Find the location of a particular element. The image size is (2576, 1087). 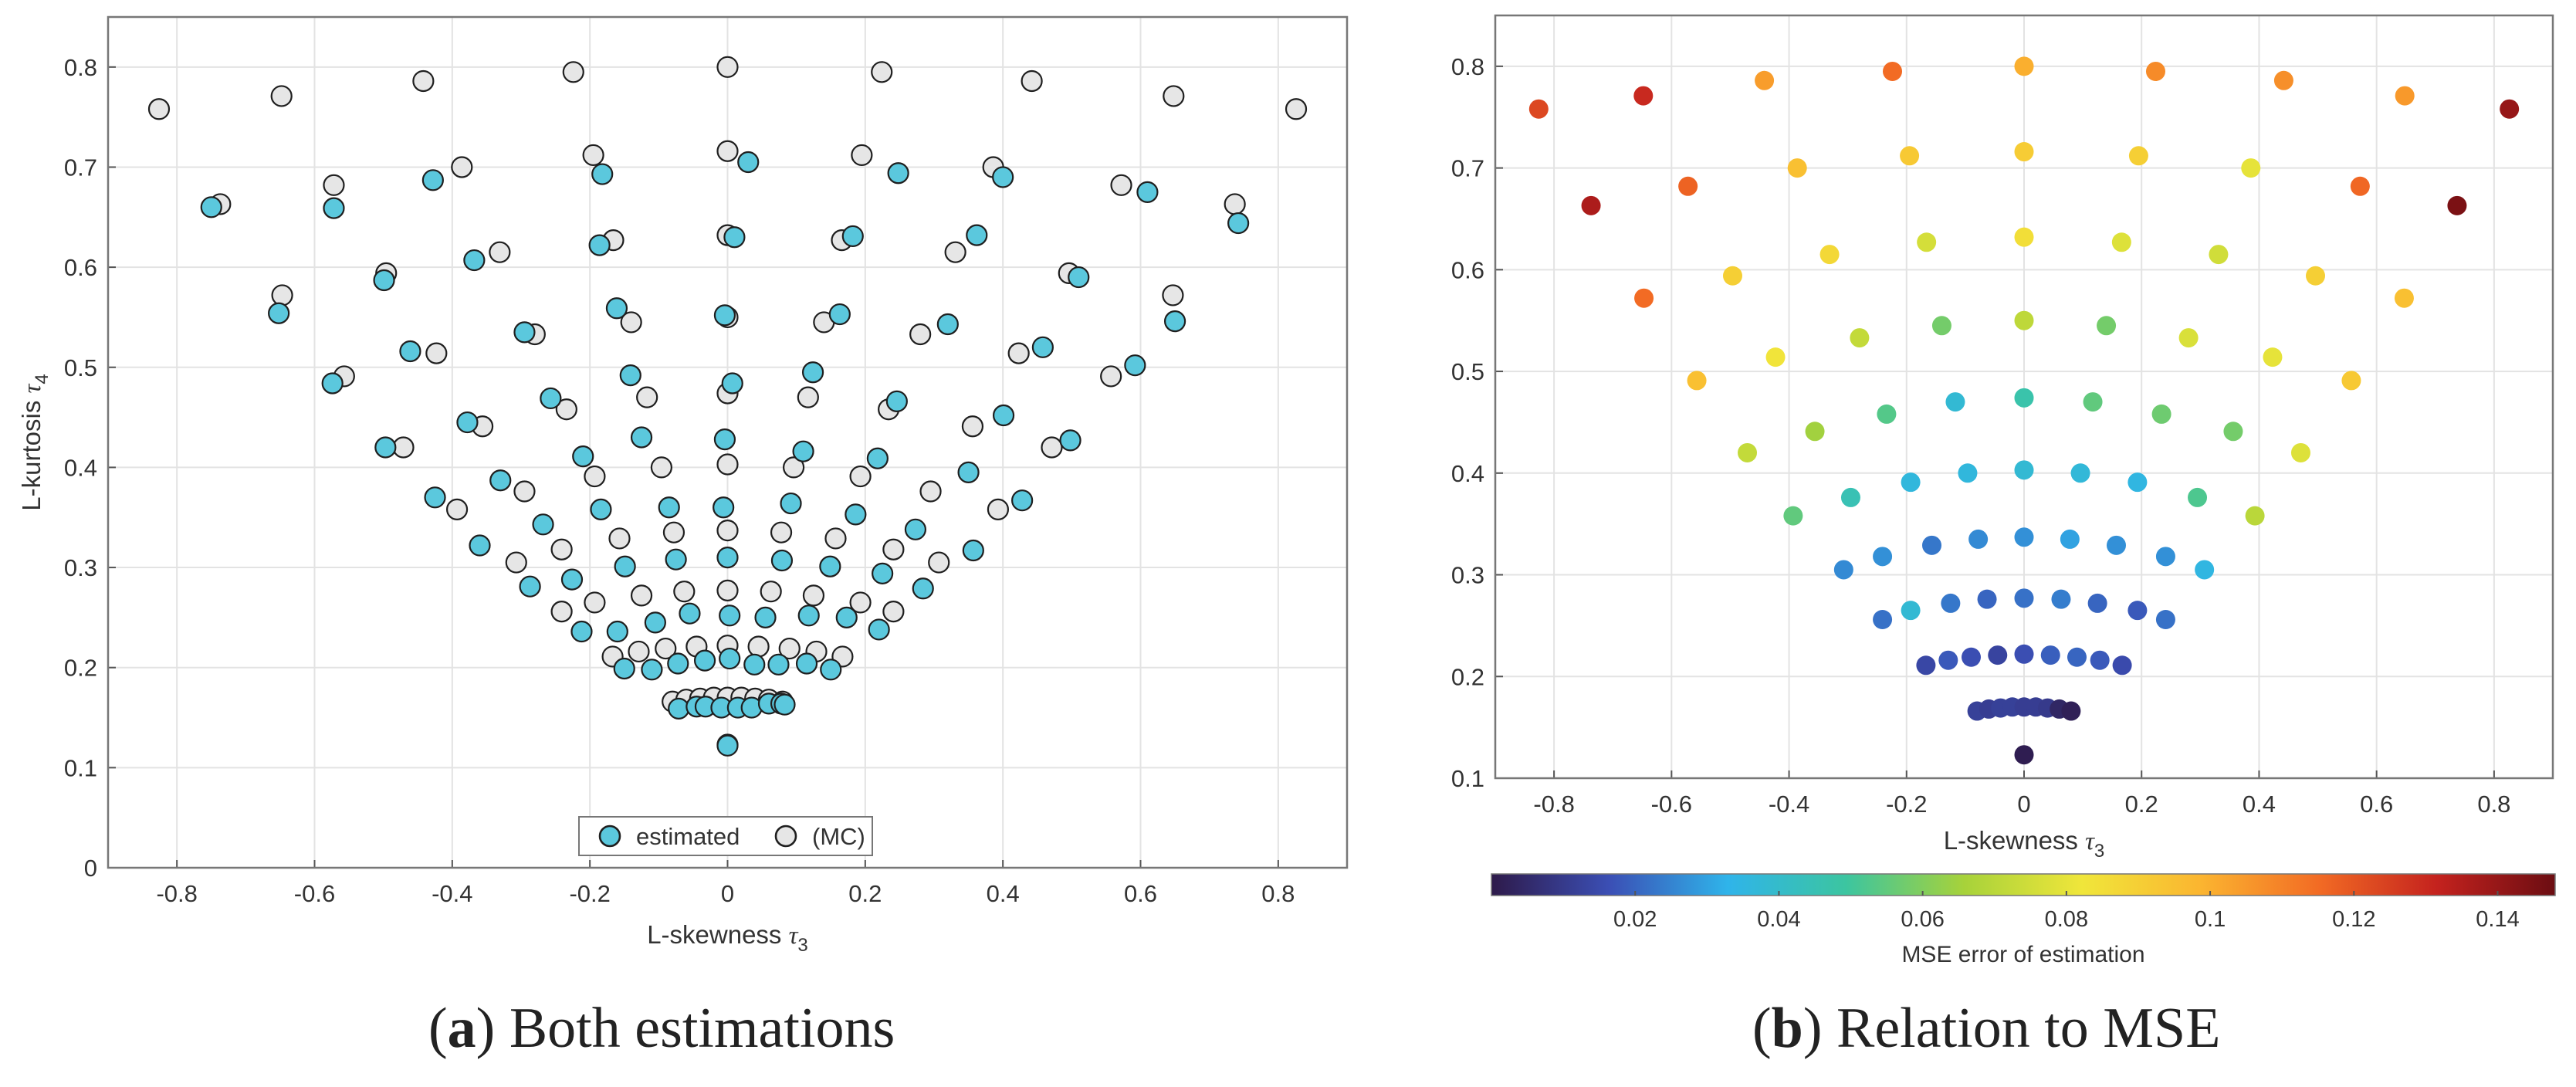

panel-a-legend: estimated (MC) is located at coordinates (726, 836).